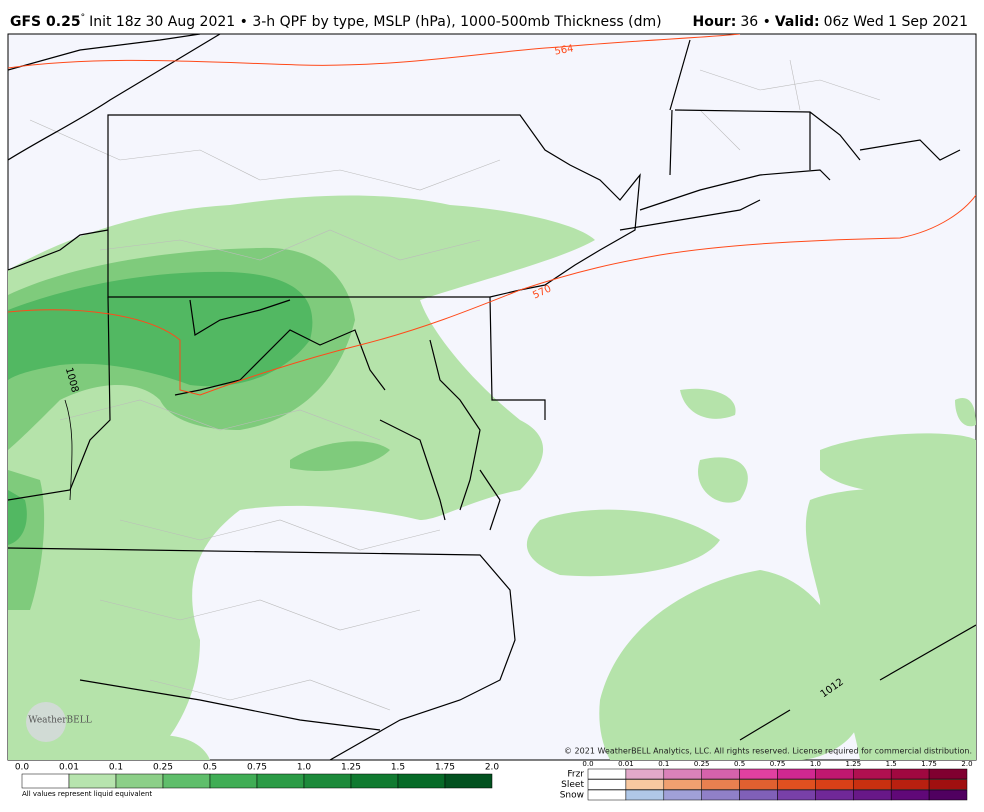 This screenshot has width=984, height=812. I want to click on rain-scale-label: 0.1, so click(116, 768).